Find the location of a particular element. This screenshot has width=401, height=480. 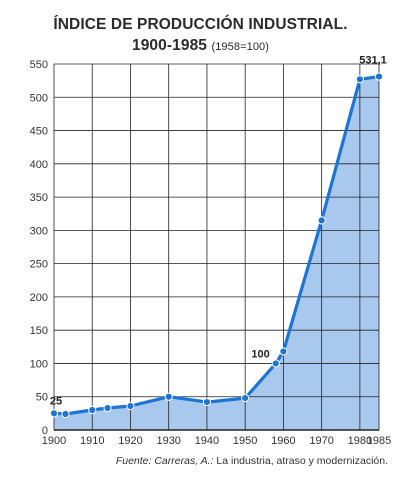

x-tick-label-1980: 1980 is located at coordinates (360, 441).